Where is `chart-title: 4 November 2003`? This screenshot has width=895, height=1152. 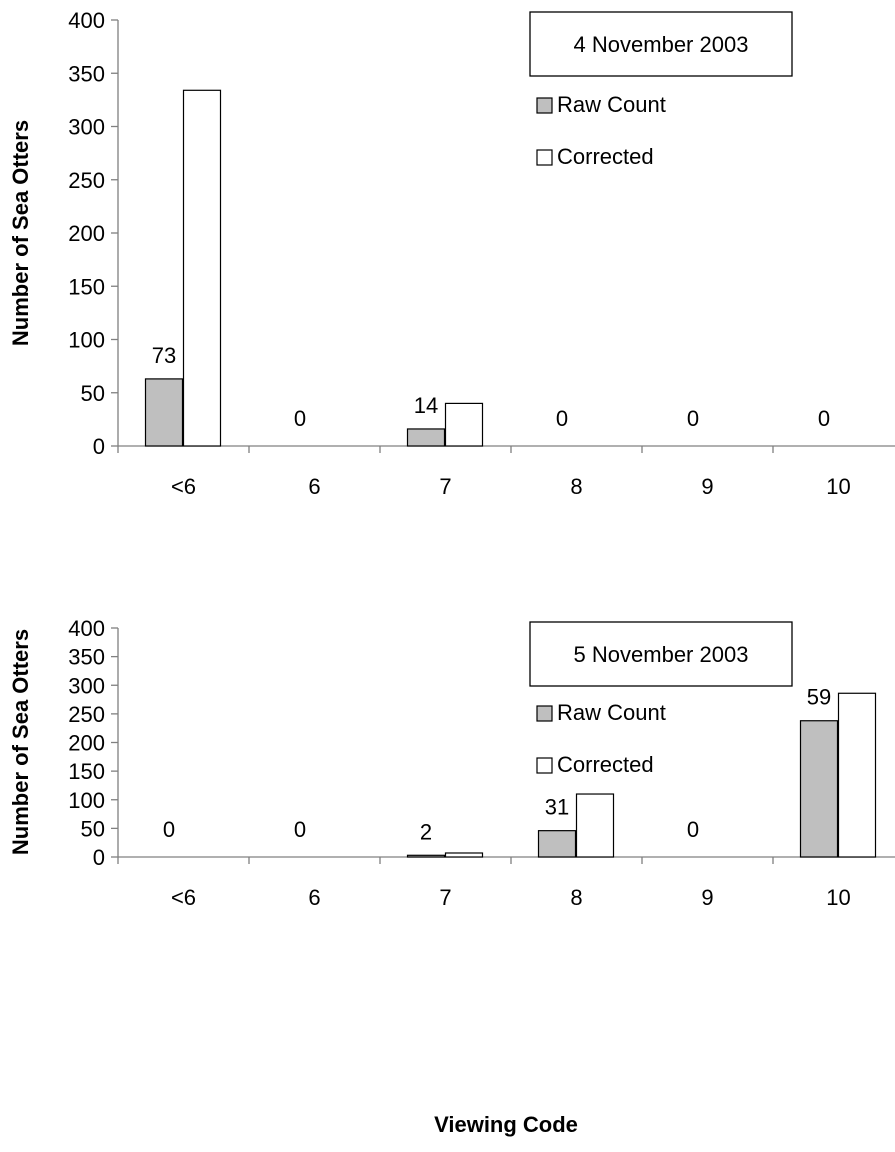 chart-title: 4 November 2003 is located at coordinates (661, 44).